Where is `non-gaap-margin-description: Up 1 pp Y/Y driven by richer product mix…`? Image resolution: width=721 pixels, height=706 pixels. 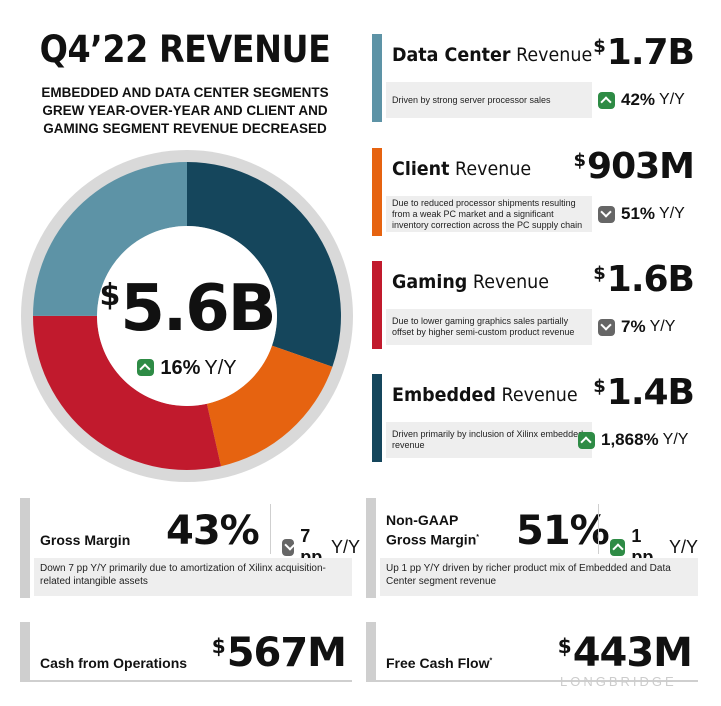
non-gaap-margin-description: Up 1 pp Y/Y driven by richer product mix… is located at coordinates (539, 577).